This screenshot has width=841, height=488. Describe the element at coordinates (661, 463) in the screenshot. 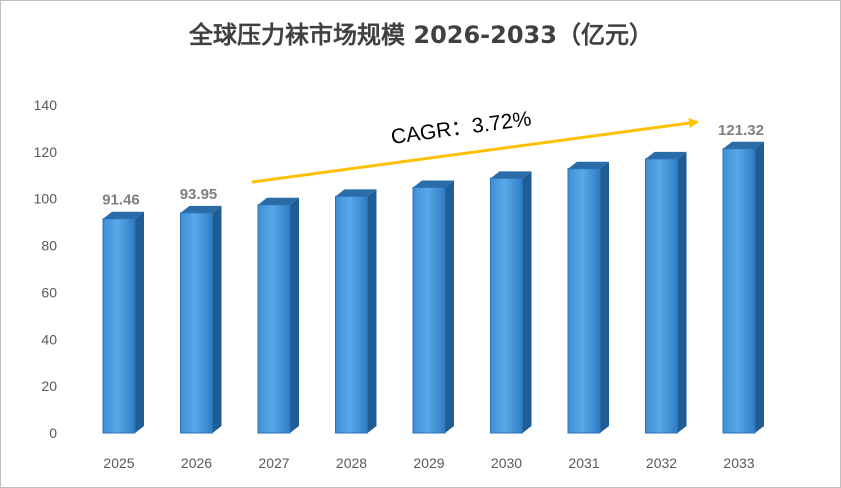

I see `x-tick-label: 2032` at that location.